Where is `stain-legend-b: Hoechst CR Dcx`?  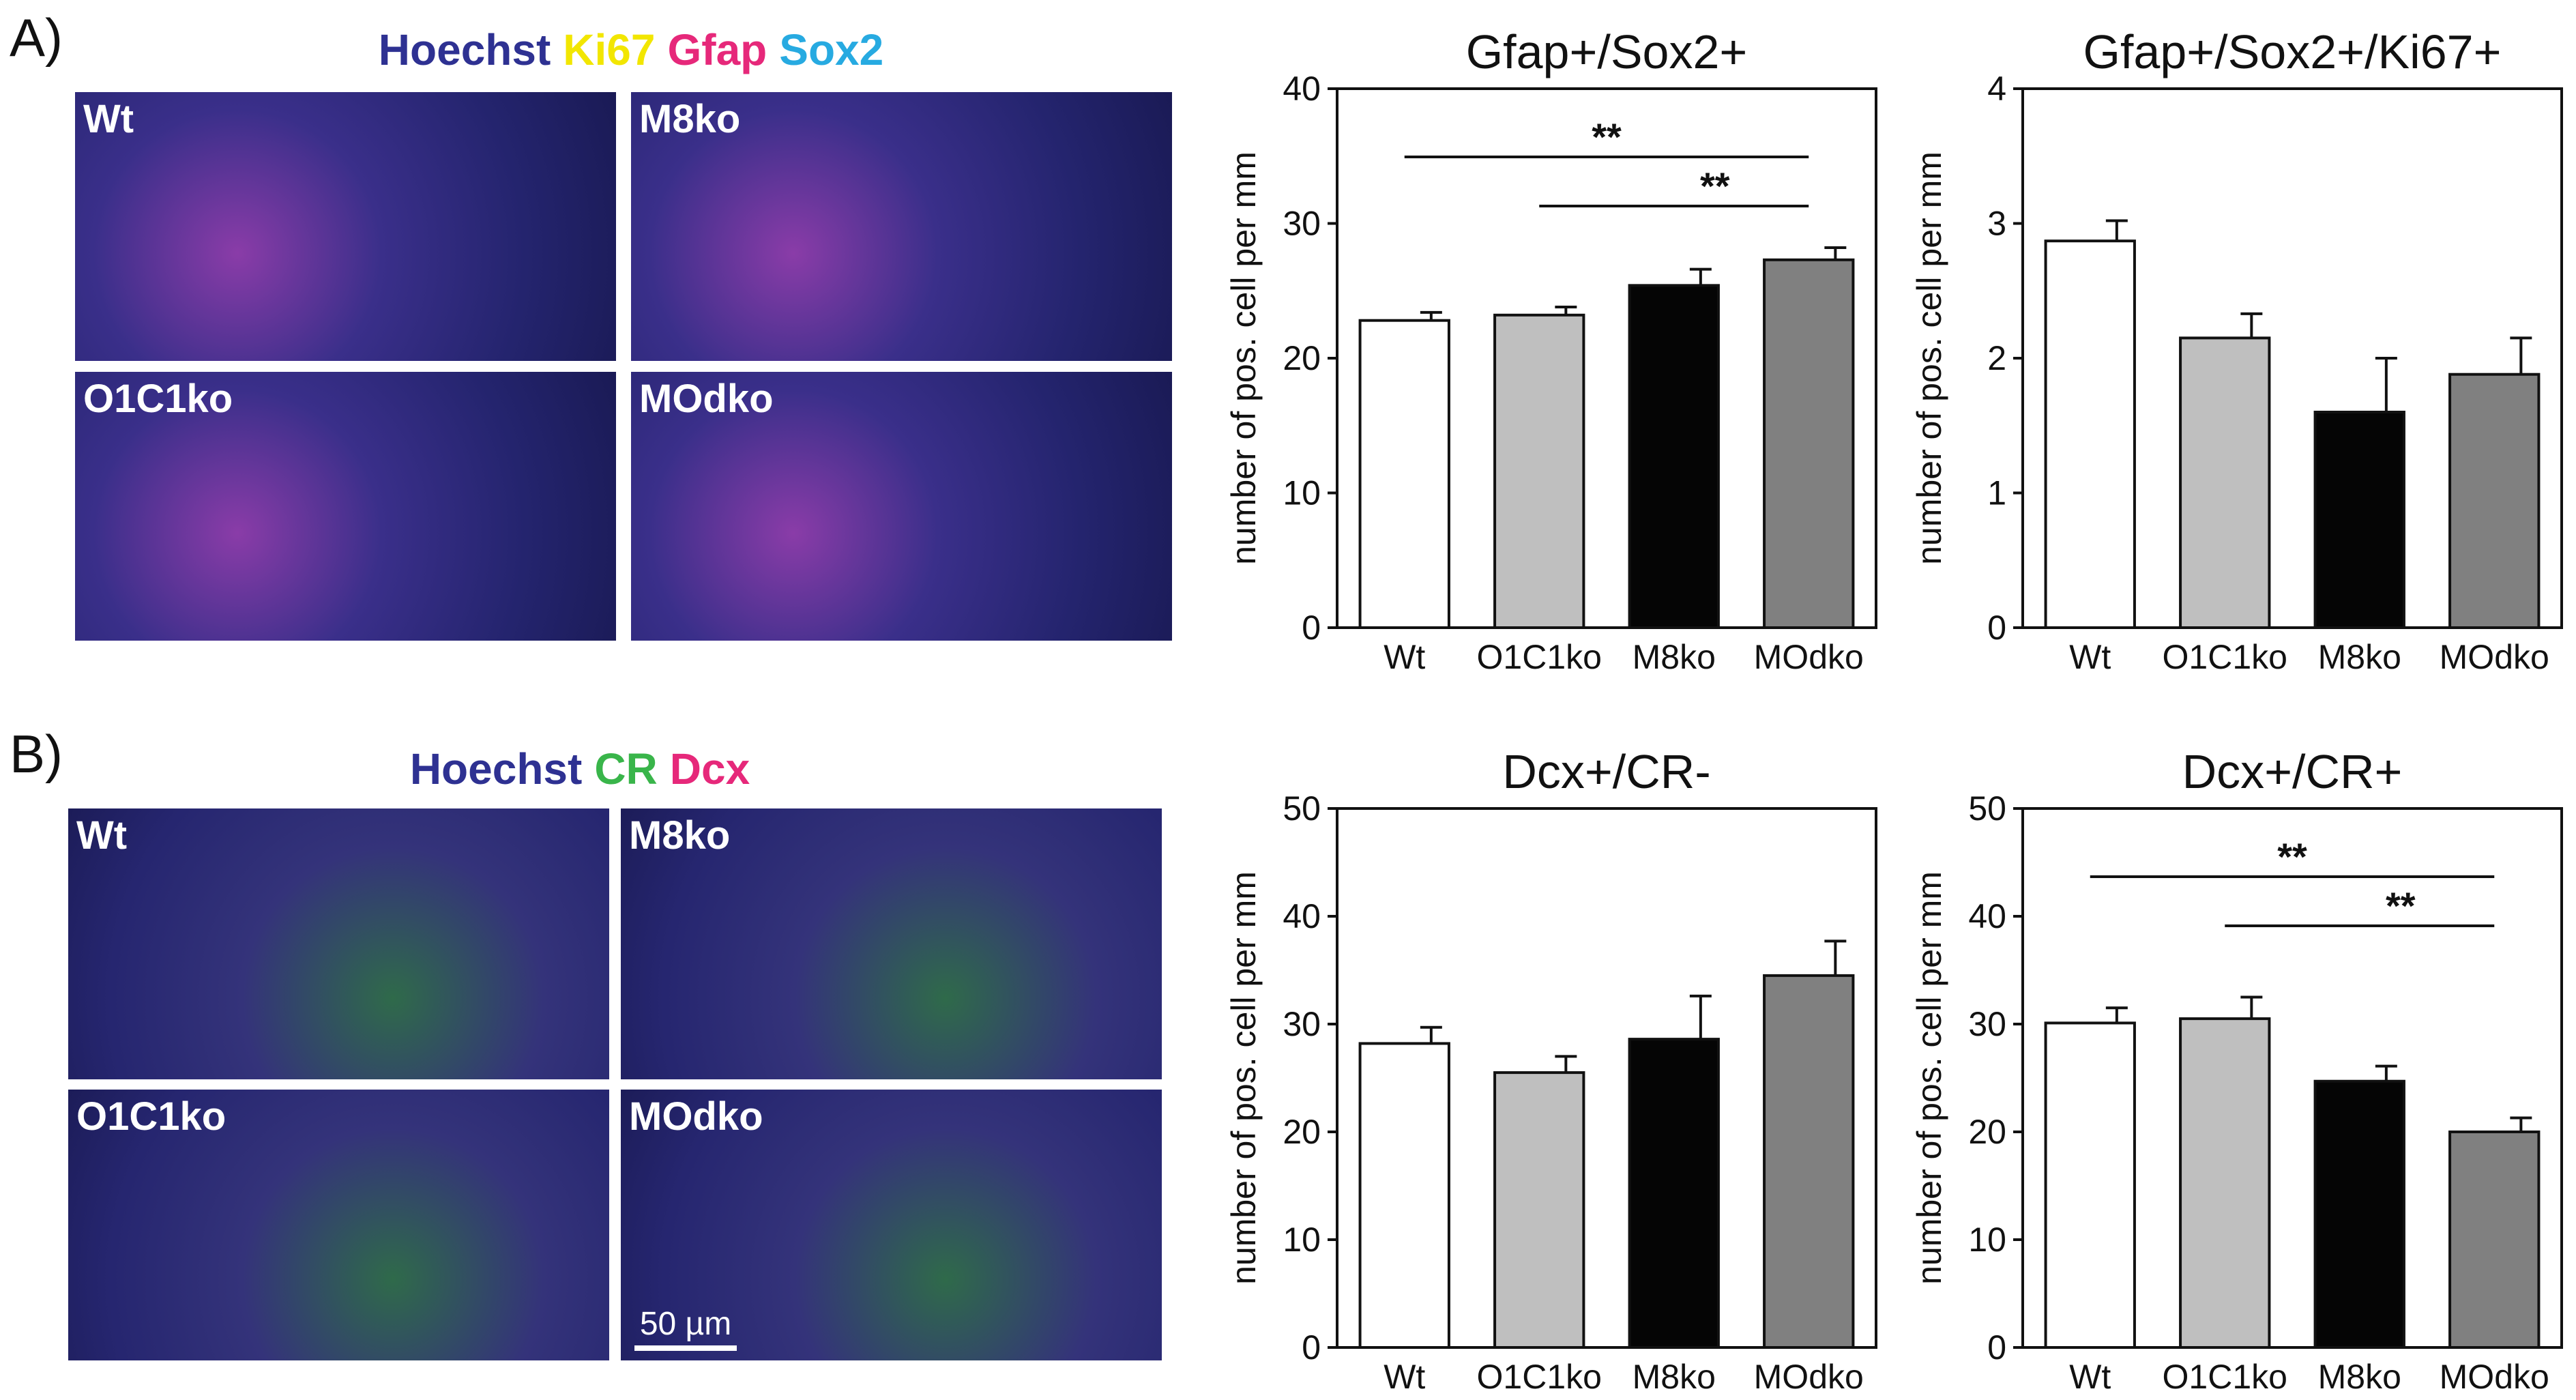
stain-legend-b: Hoechst CR Dcx is located at coordinates (580, 769).